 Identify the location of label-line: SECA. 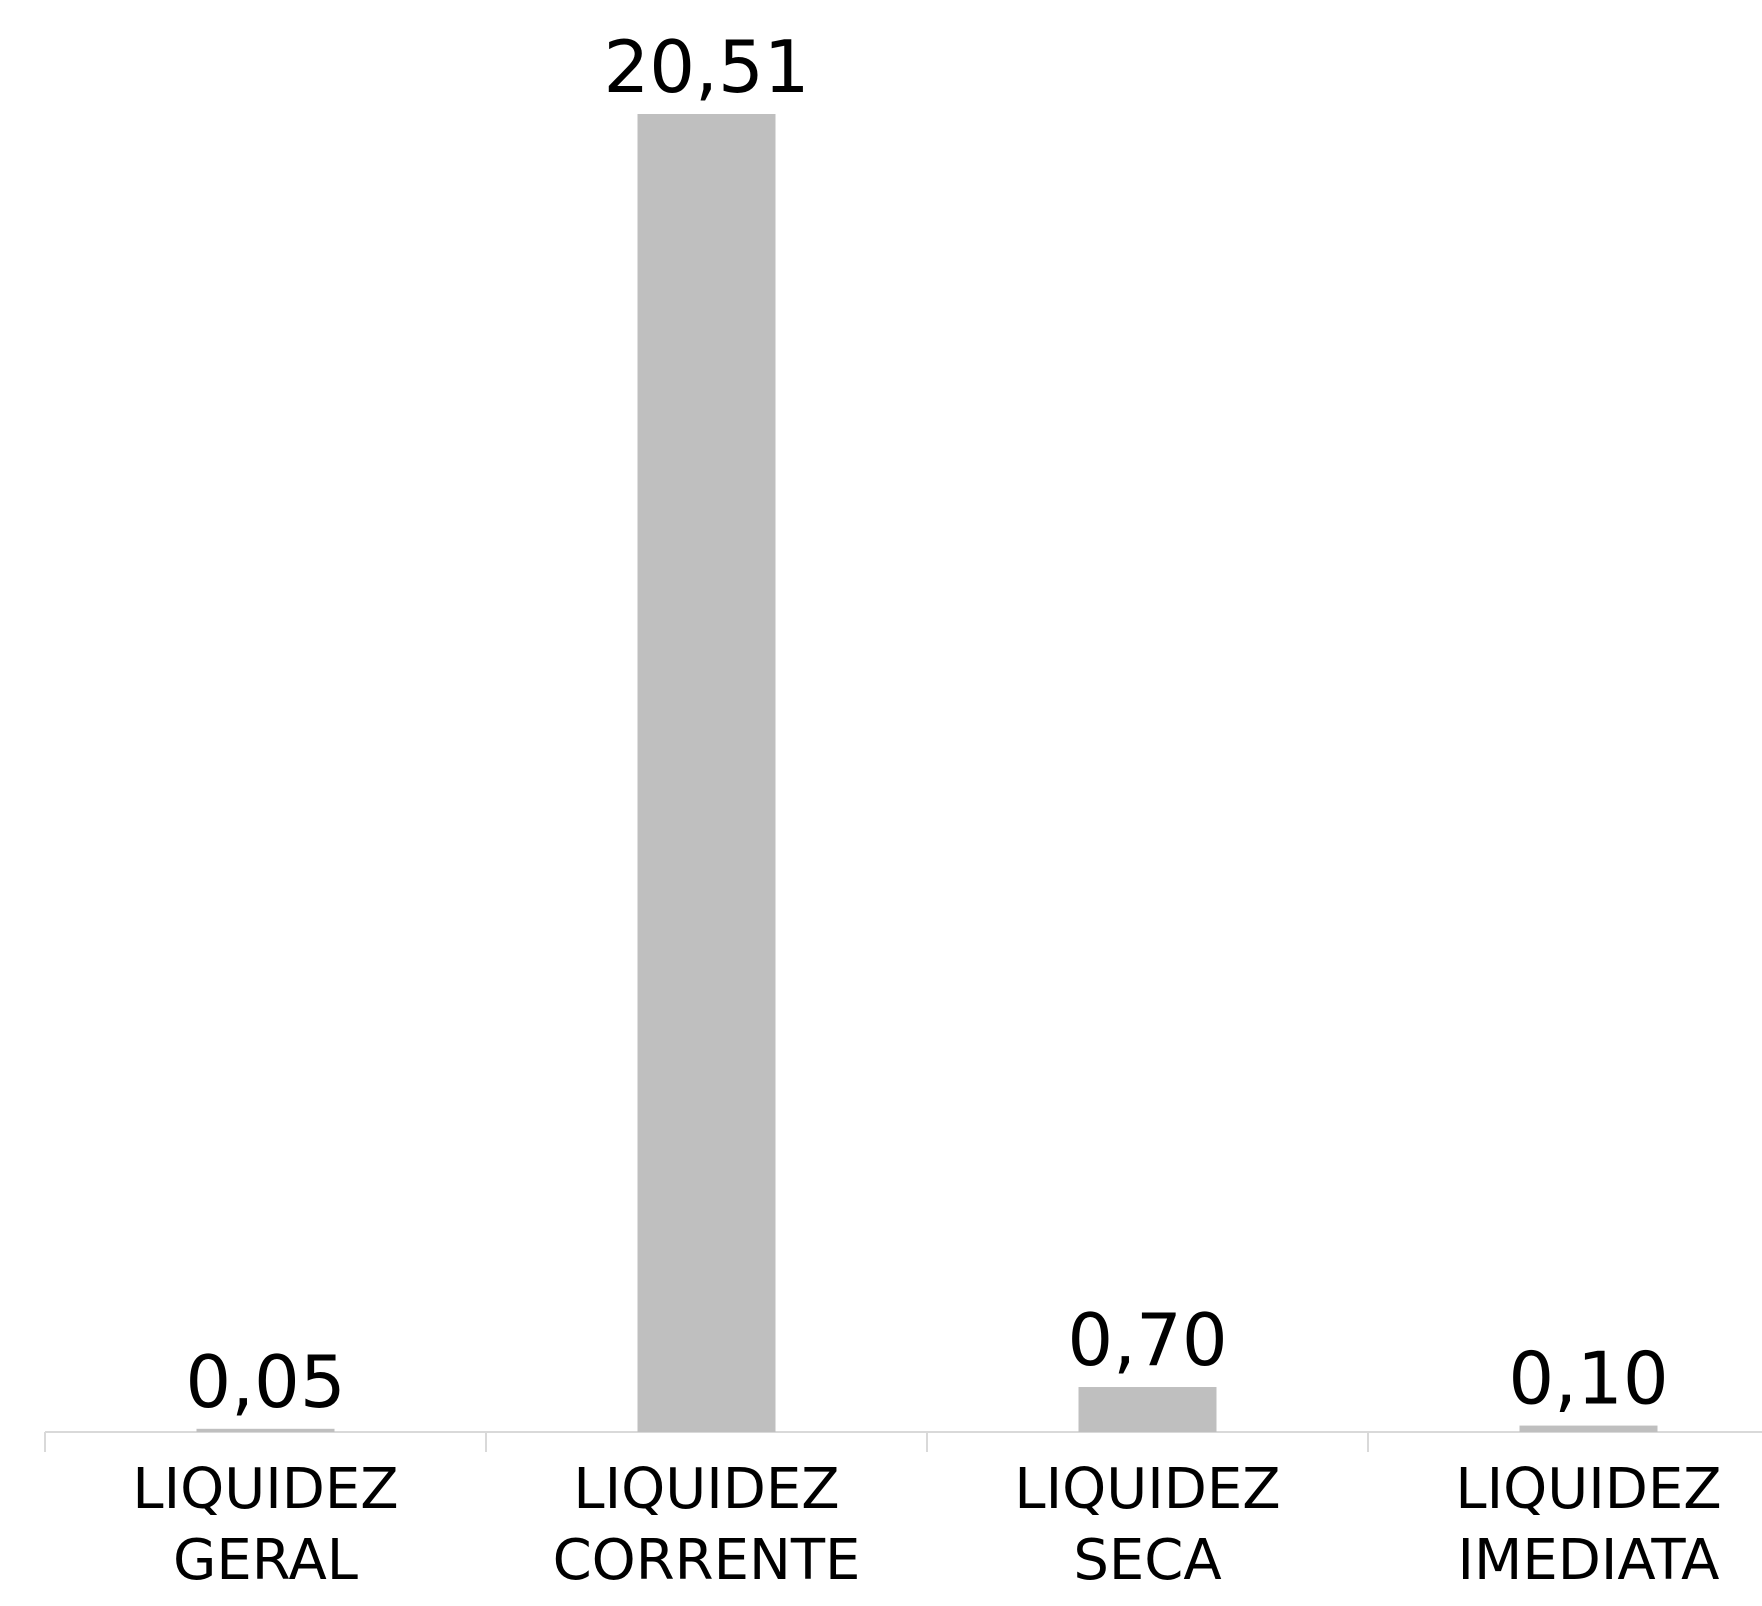
(1147, 1560).